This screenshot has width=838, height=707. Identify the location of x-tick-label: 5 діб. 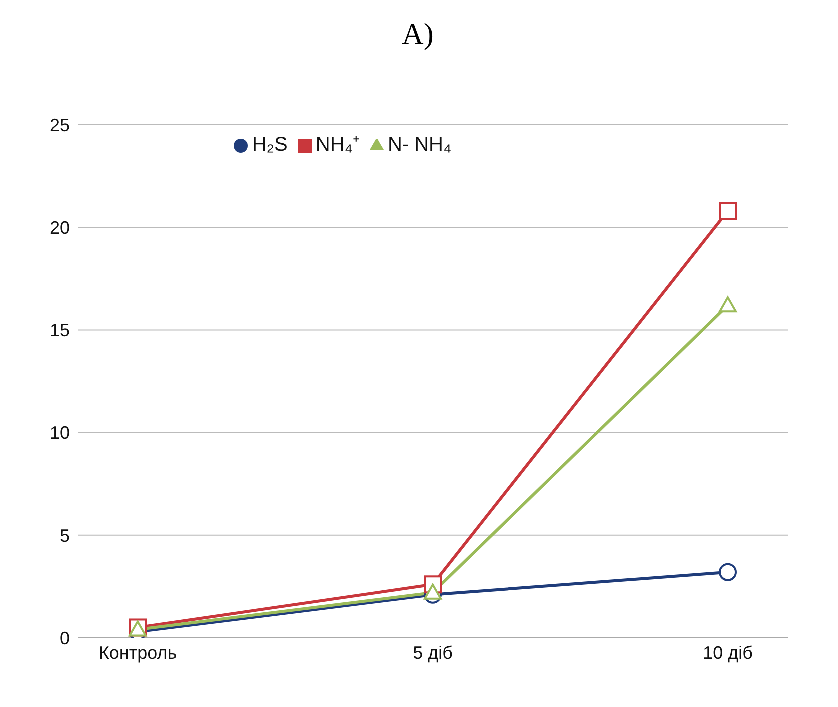
(433, 652).